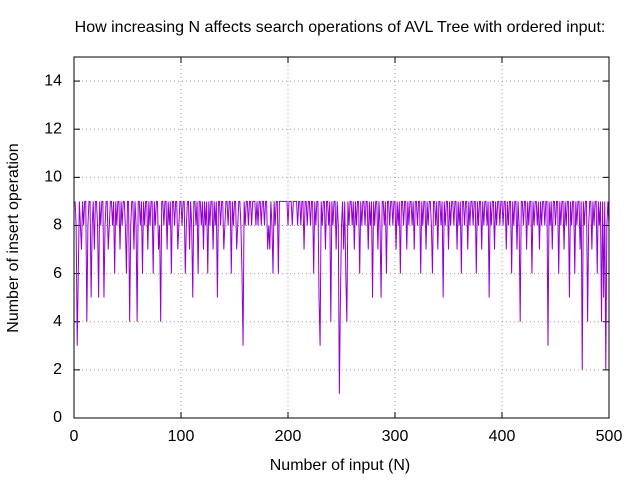 The image size is (640, 480). What do you see at coordinates (395, 436) in the screenshot?
I see `x-tick-label: 300` at bounding box center [395, 436].